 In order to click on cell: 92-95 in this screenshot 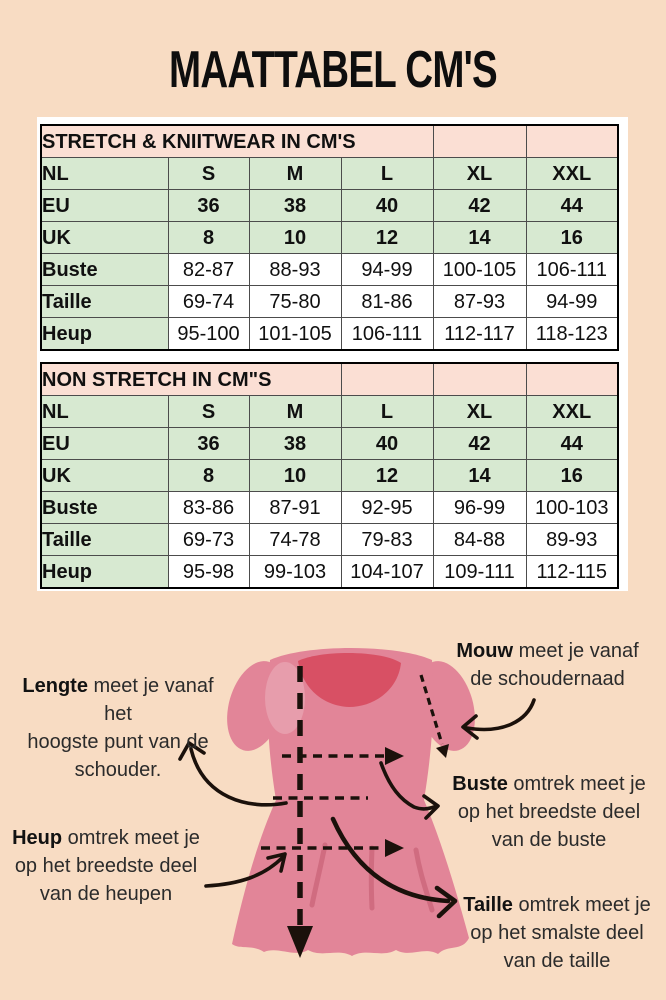, I will do `click(387, 507)`.